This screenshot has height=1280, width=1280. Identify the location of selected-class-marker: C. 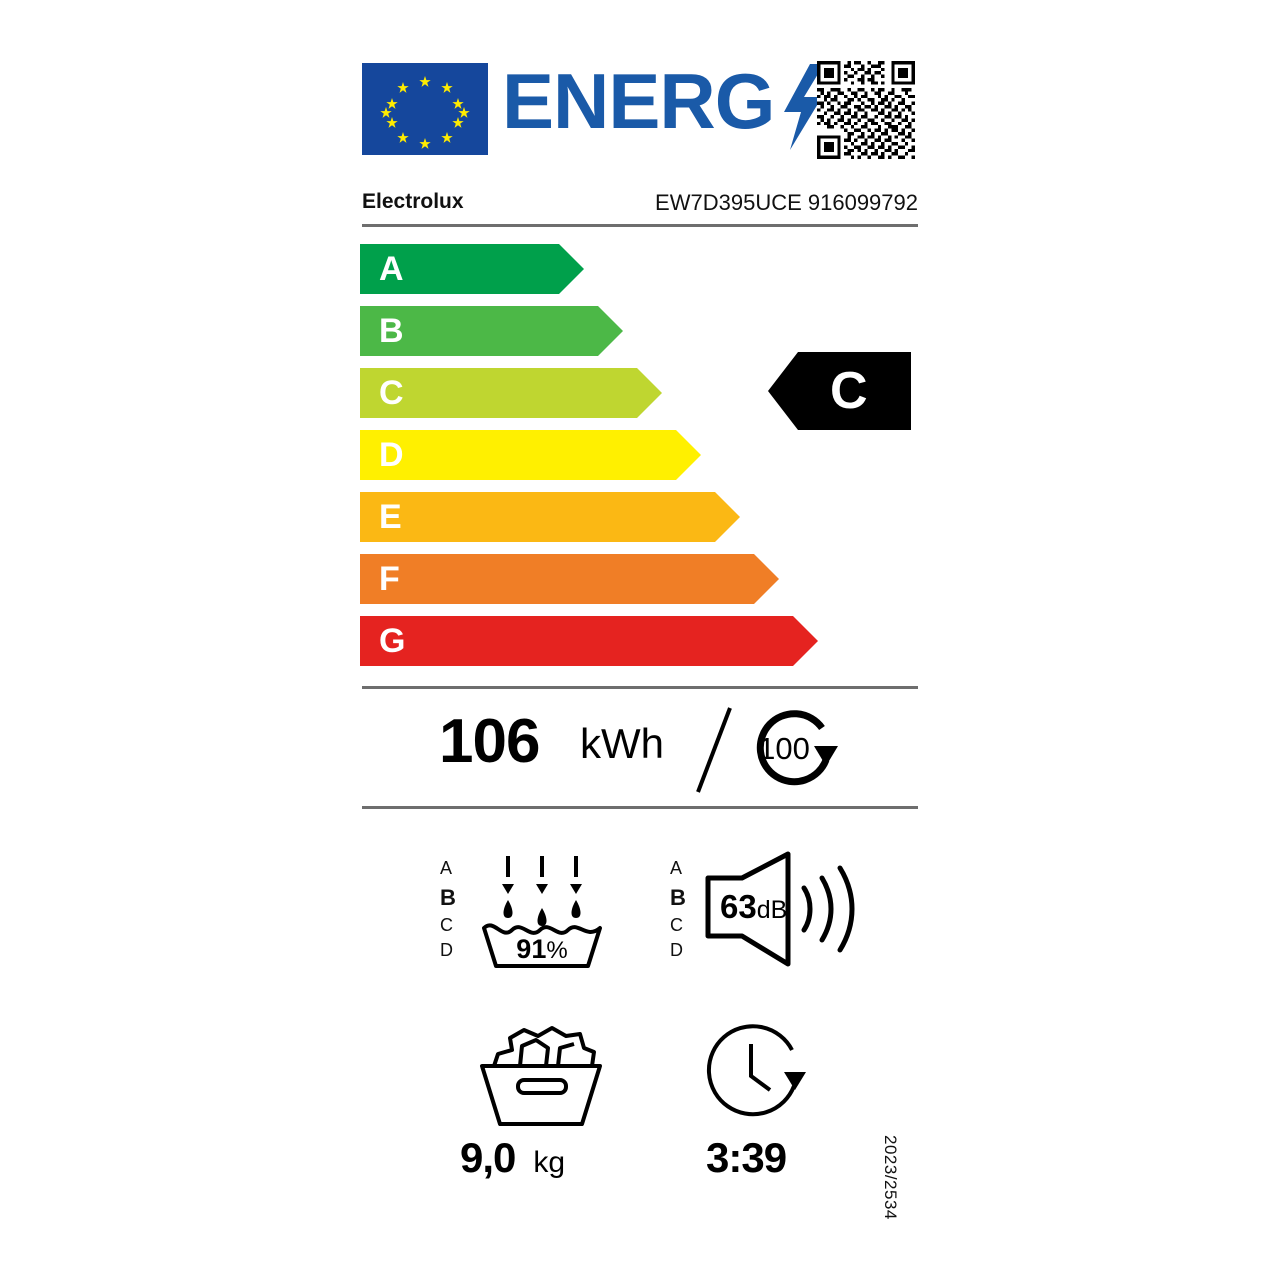
(839, 391).